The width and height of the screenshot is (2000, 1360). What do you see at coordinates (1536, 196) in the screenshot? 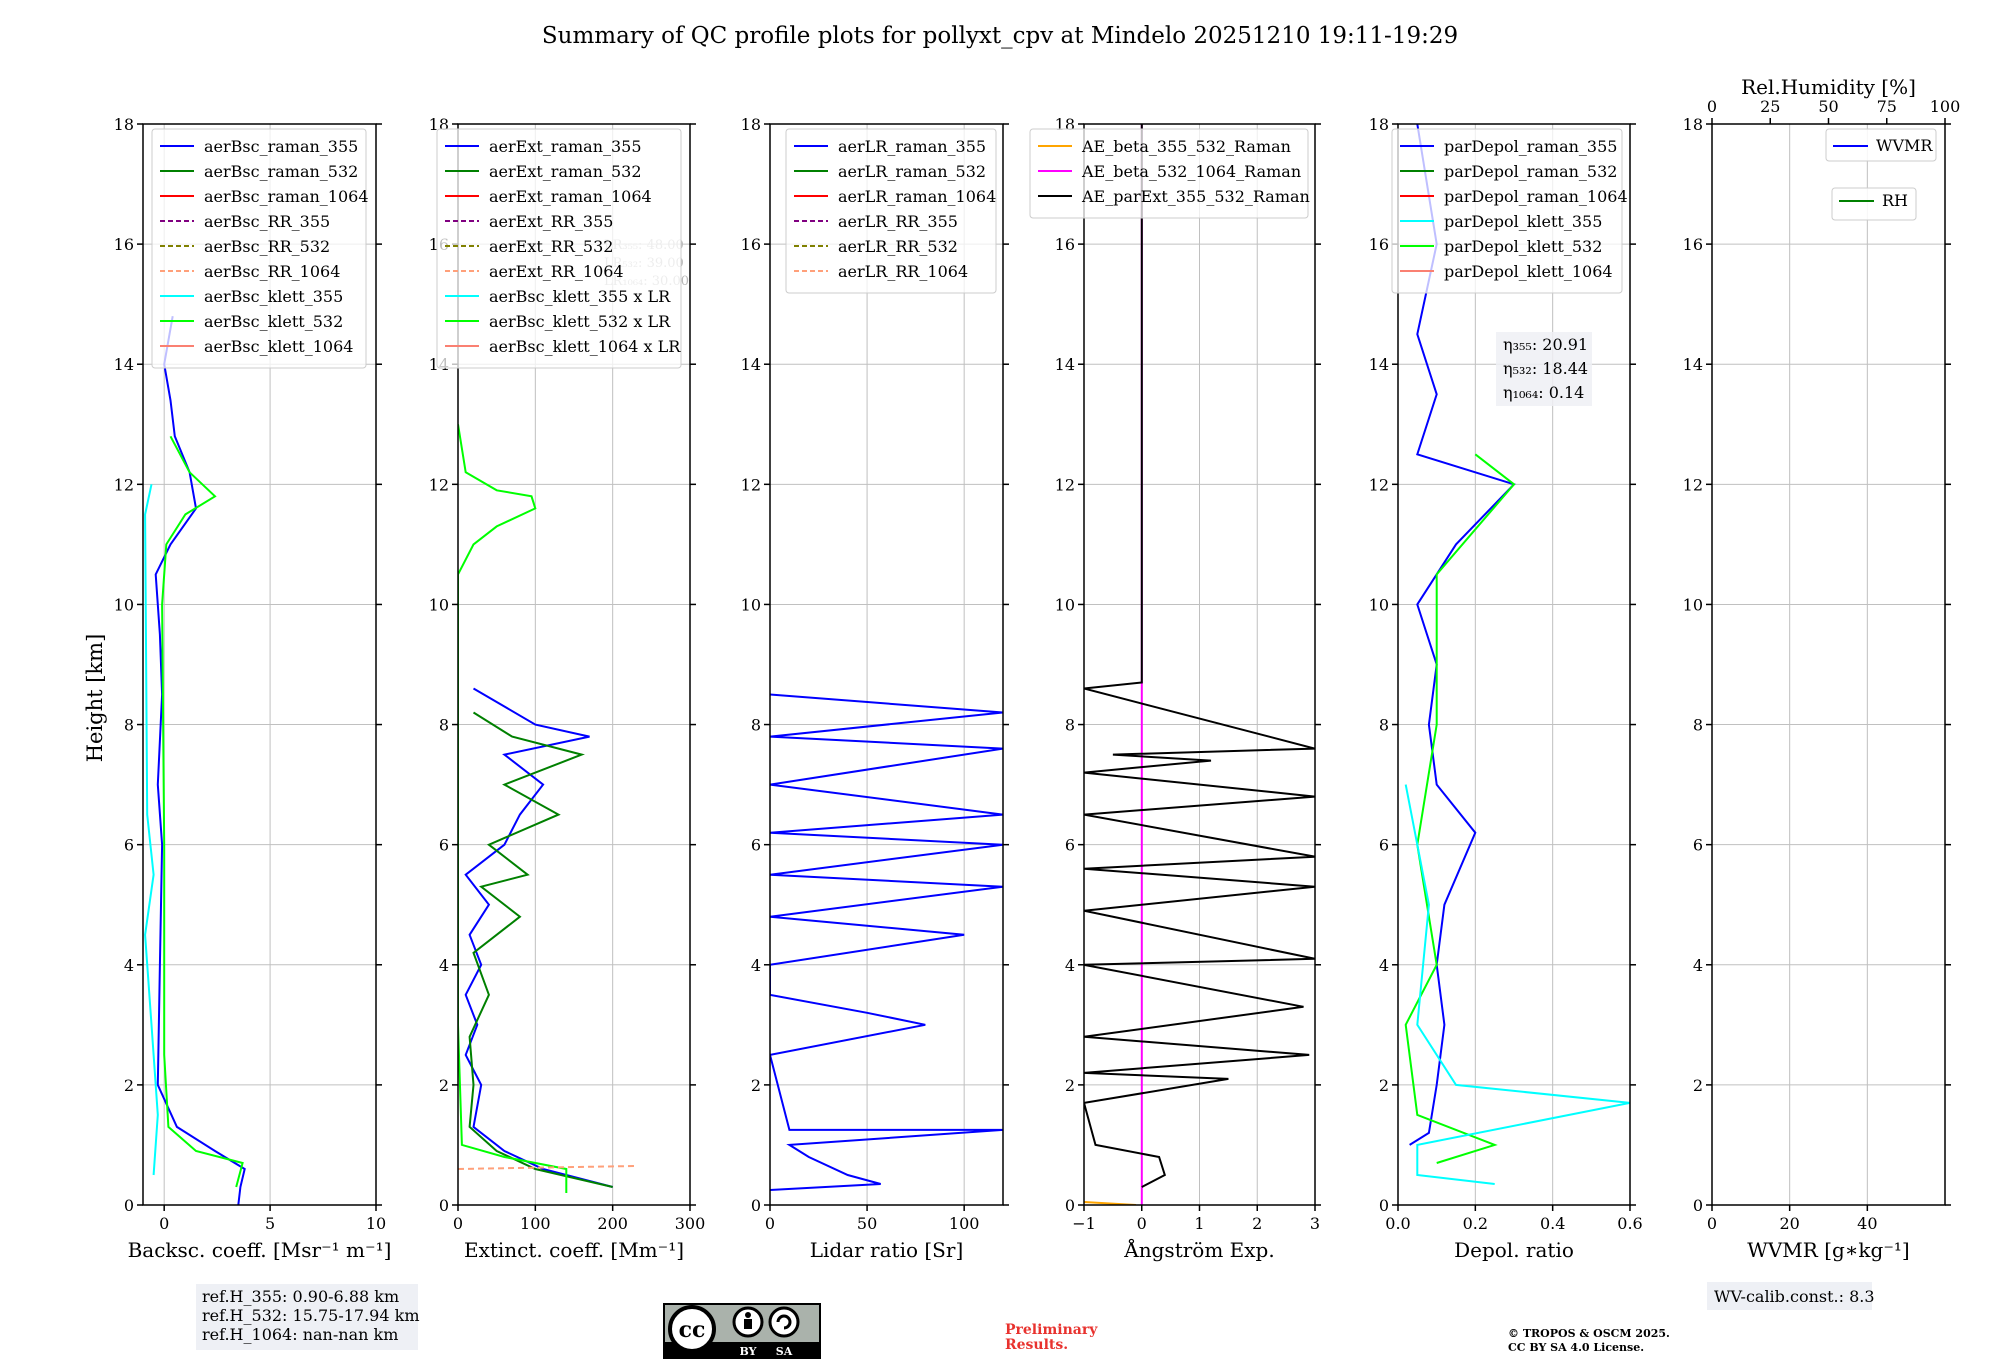
I see `legend-label: parDepol_raman_1064` at bounding box center [1536, 196].